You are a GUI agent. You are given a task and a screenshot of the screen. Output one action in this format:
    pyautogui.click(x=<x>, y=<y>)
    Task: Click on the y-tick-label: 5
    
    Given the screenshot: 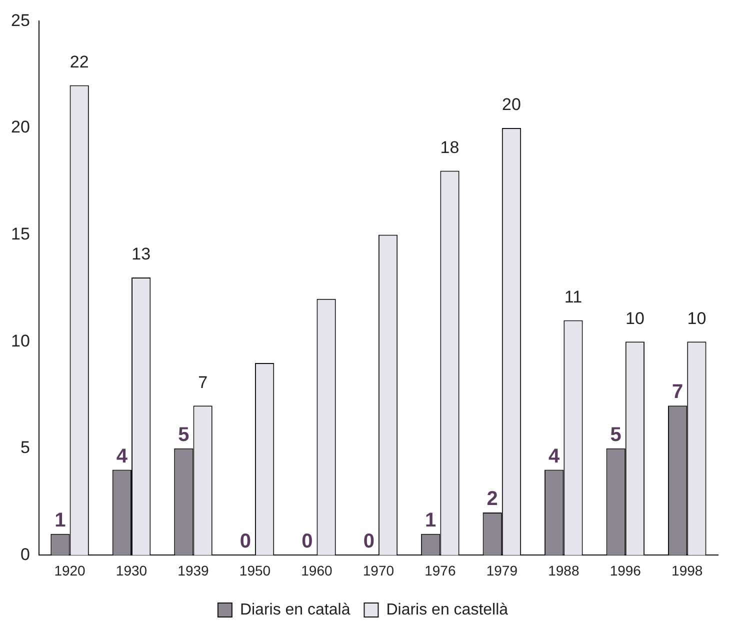 What is the action you would take?
    pyautogui.click(x=25, y=448)
    